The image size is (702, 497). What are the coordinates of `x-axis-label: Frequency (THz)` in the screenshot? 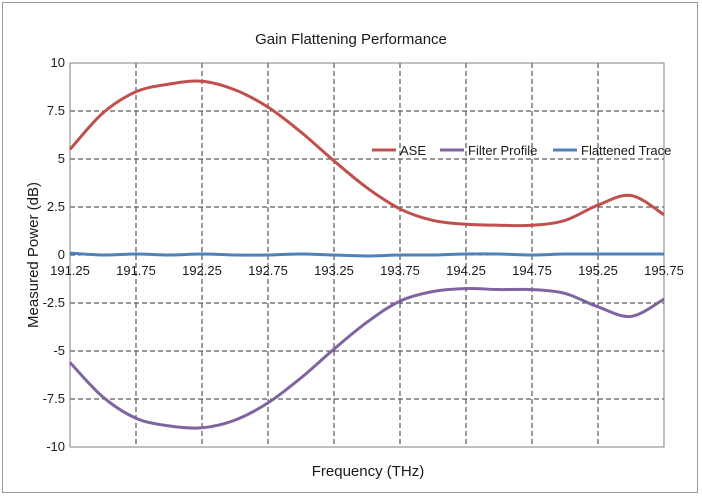 It's located at (368, 471).